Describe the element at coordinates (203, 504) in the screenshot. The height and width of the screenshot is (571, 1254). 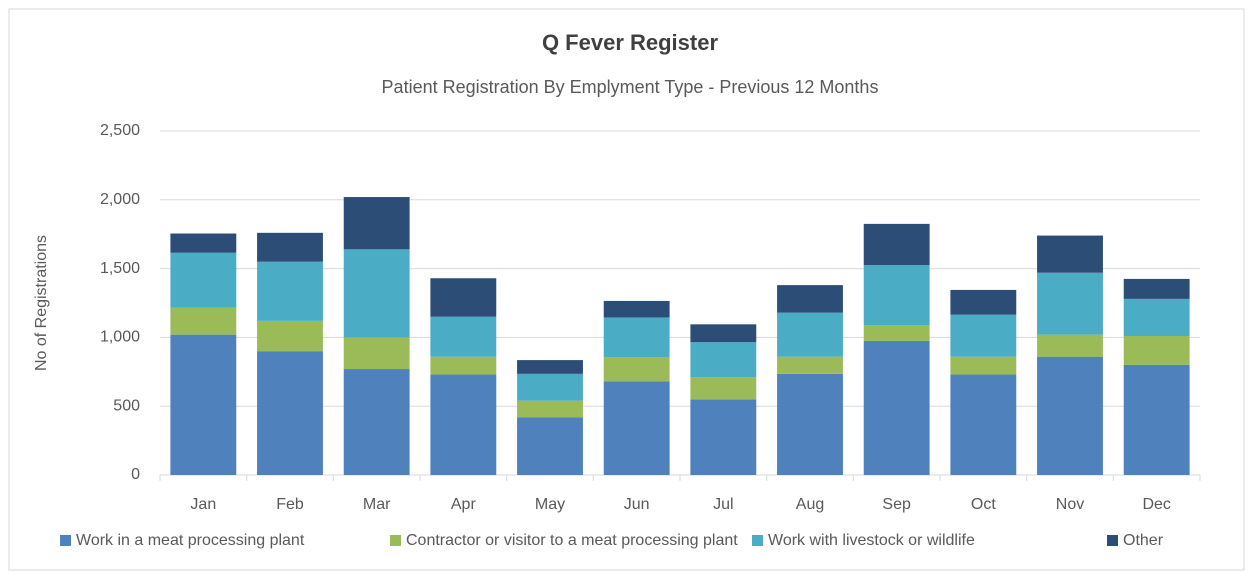
I see `x-tick-label: Jan` at that location.